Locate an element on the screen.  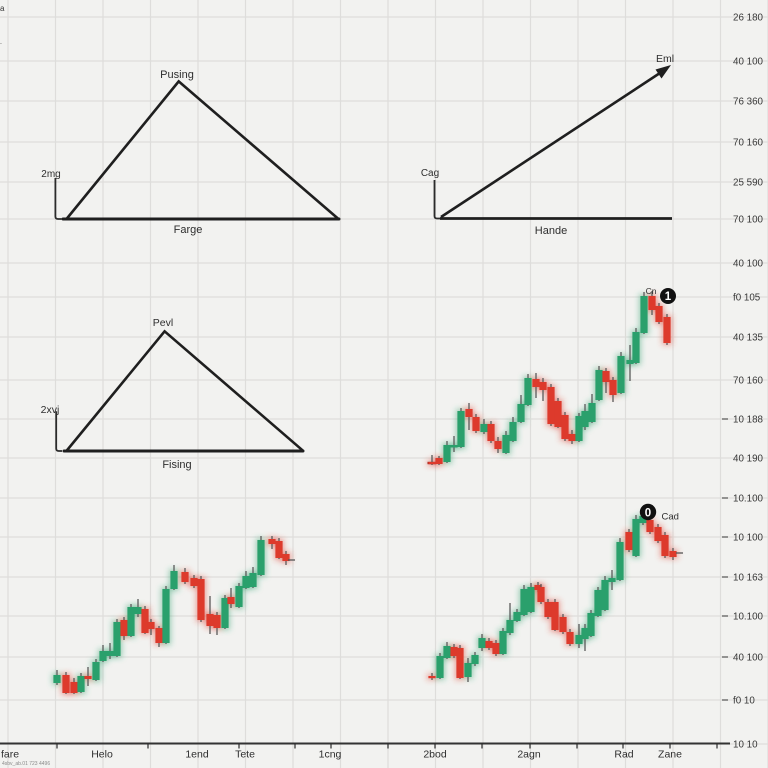
svg-text: 4sbv_ab.01 723 4496 is located at coordinates (26, 764).